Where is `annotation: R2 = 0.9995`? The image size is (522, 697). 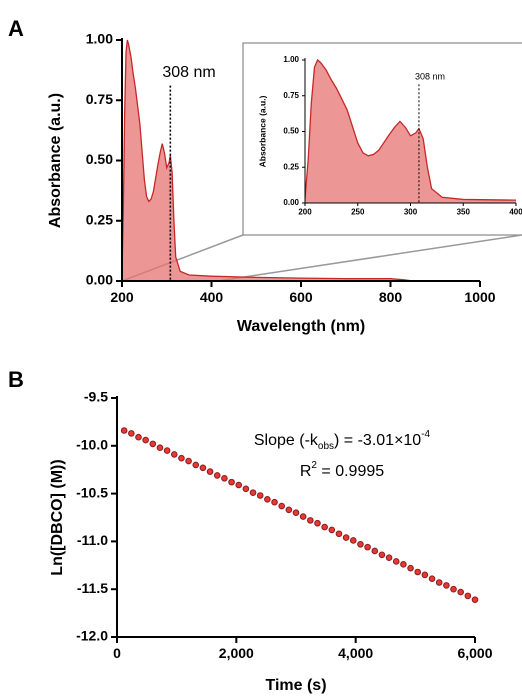 annotation: R2 = 0.9995 is located at coordinates (342, 470).